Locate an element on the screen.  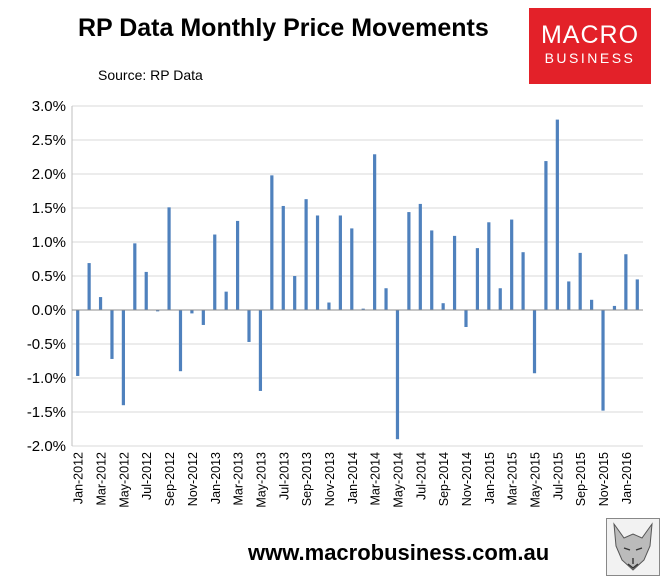
x-tick-label: Jan-2015 is located at coordinates (490, 478).